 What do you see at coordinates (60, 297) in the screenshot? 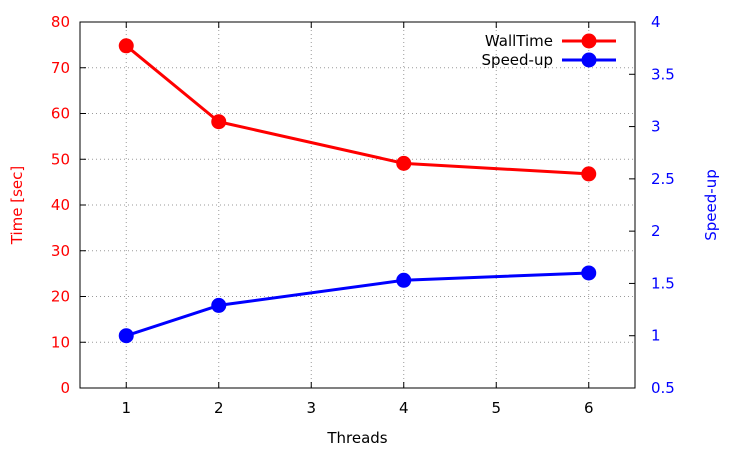
I see `y-left-tick-label: 20` at bounding box center [60, 297].